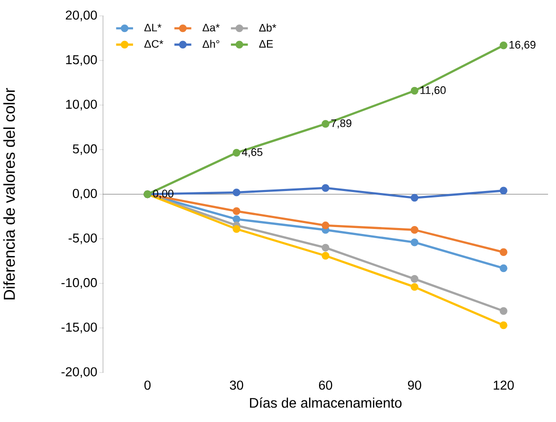  I want to click on y-tick-label: 0,00, so click(84, 194).